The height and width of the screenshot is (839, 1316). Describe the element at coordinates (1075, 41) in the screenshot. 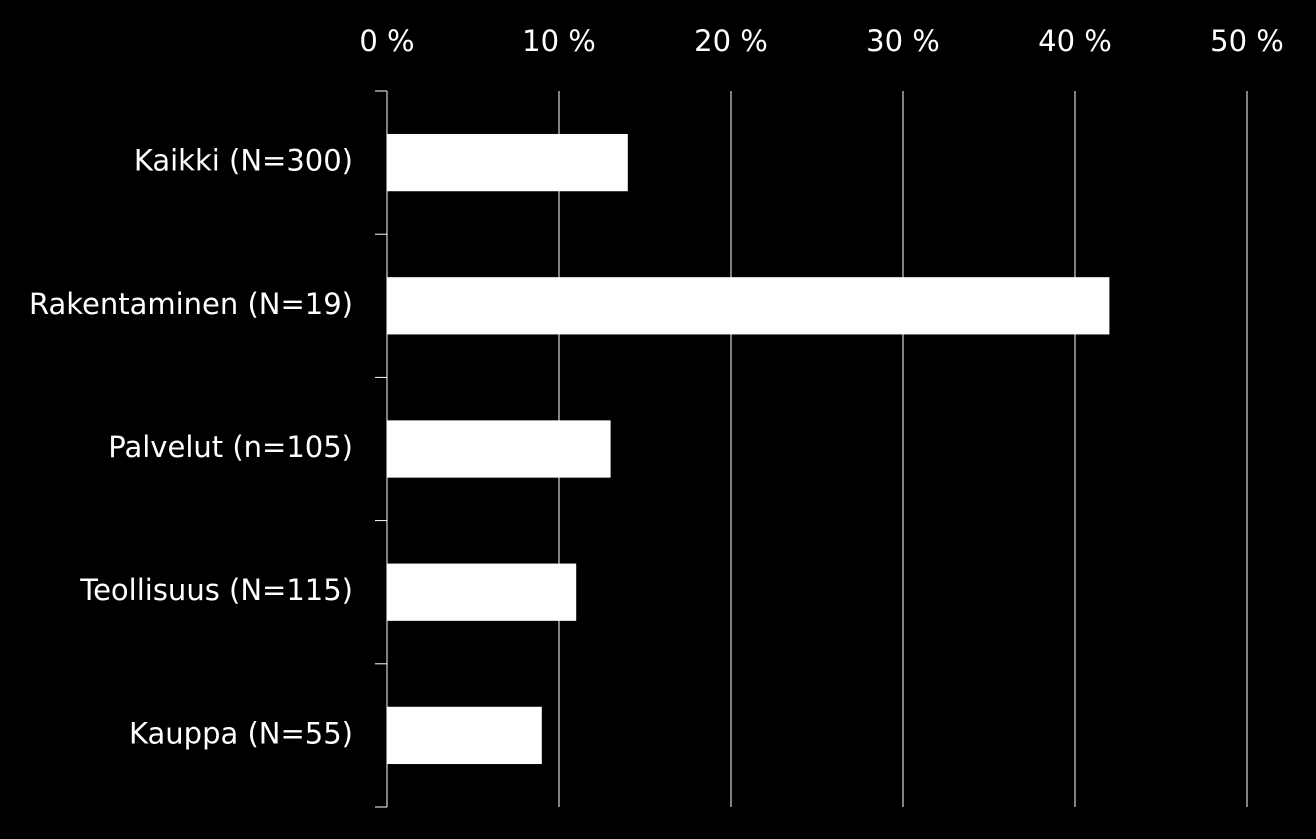

I see `x-tick-label: 40 %` at that location.